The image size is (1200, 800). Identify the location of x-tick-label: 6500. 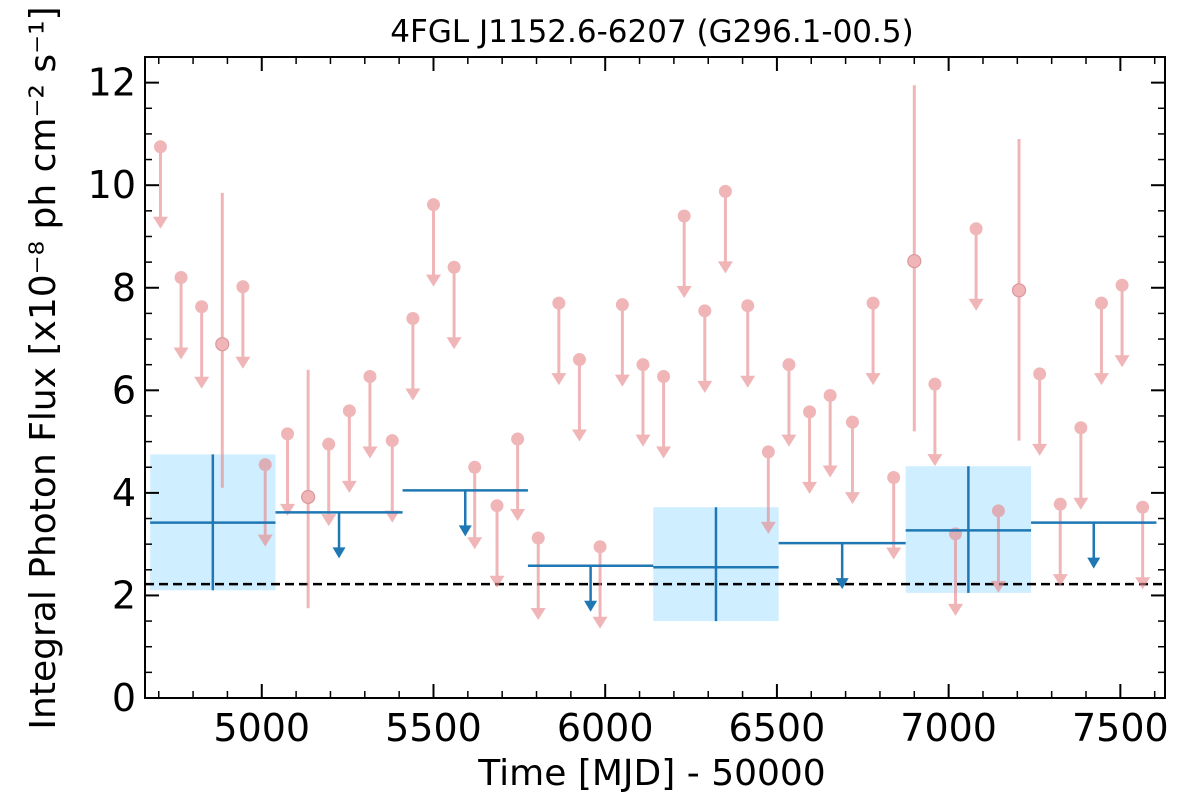
(777, 728).